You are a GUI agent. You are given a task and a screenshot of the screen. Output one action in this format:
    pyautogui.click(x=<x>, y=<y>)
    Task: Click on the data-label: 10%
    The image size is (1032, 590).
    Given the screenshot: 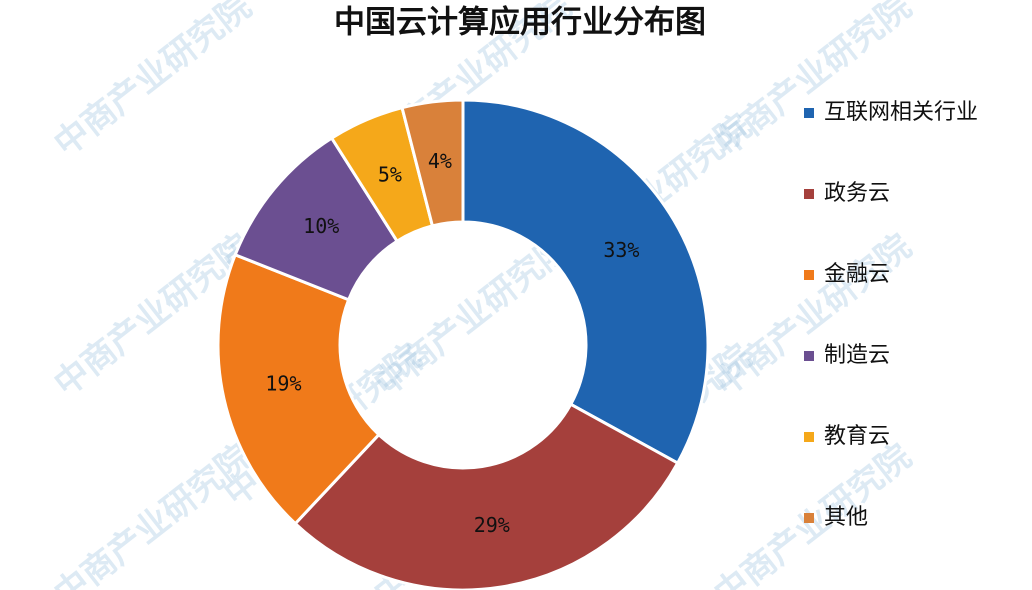 What is the action you would take?
    pyautogui.click(x=321, y=226)
    